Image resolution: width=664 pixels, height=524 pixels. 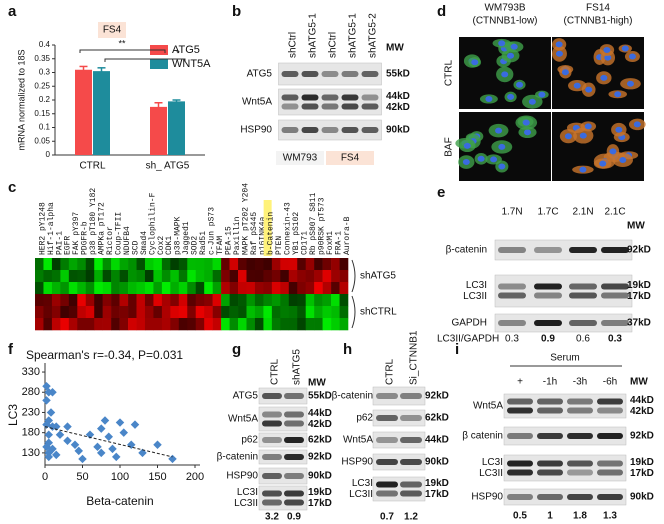 I want to click on panel-label: f, so click(x=11, y=349).